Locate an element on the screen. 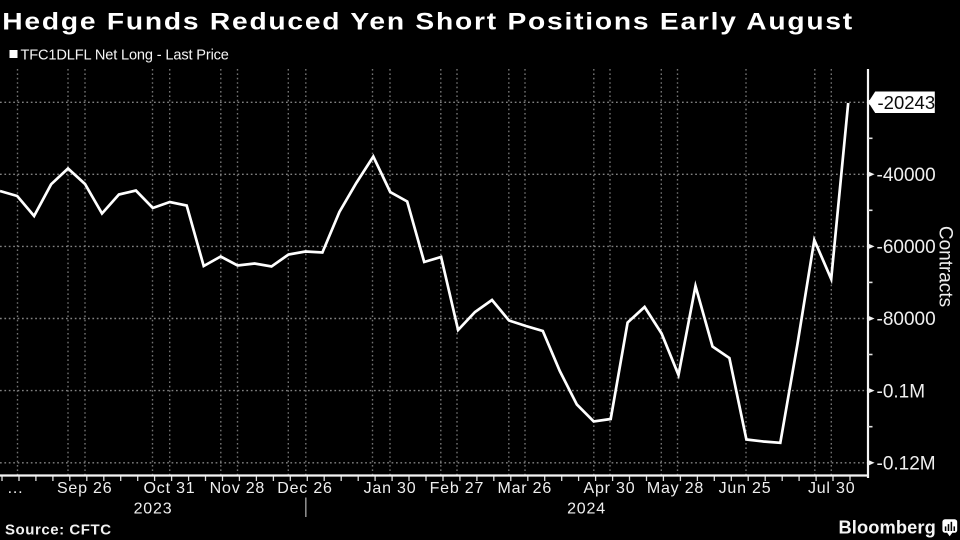 The image size is (960, 540). svg-text: Bloomberg is located at coordinates (887, 527).